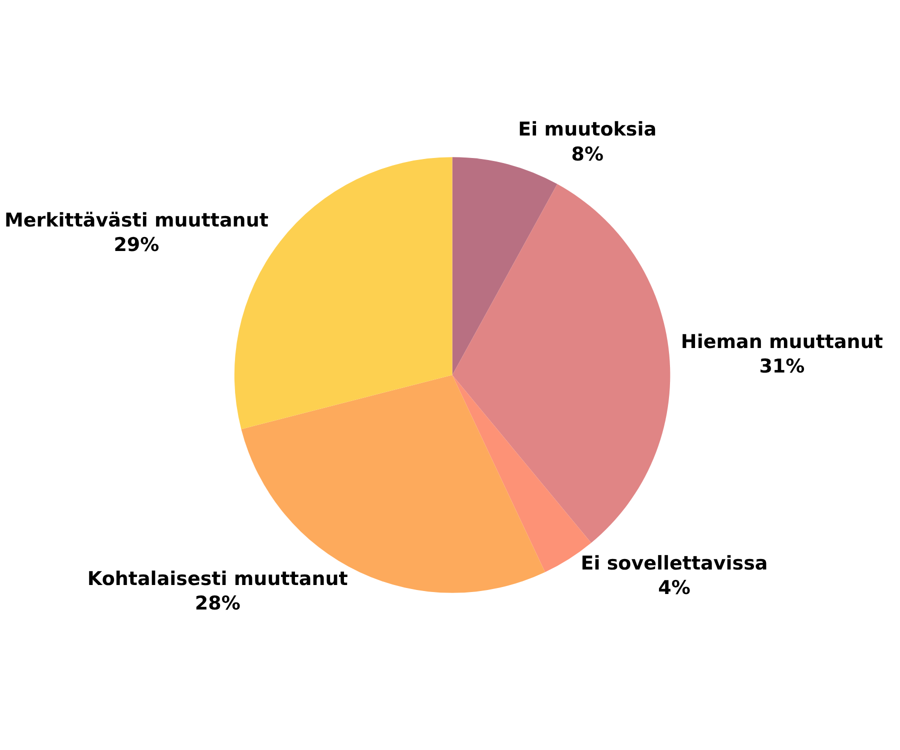  What do you see at coordinates (781, 341) in the screenshot?
I see `slice-label: Hieman muuttanut` at bounding box center [781, 341].